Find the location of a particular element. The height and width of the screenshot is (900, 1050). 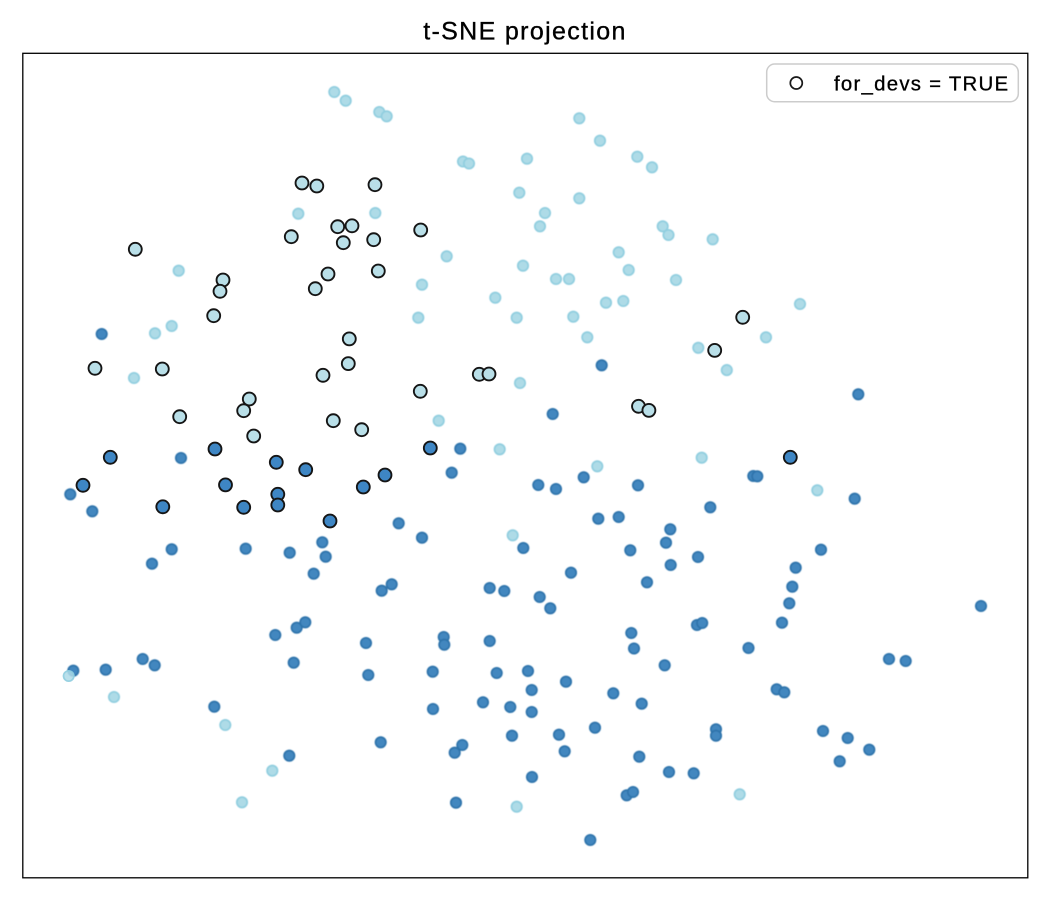

svg-text: t-SNE projection is located at coordinates (525, 32).